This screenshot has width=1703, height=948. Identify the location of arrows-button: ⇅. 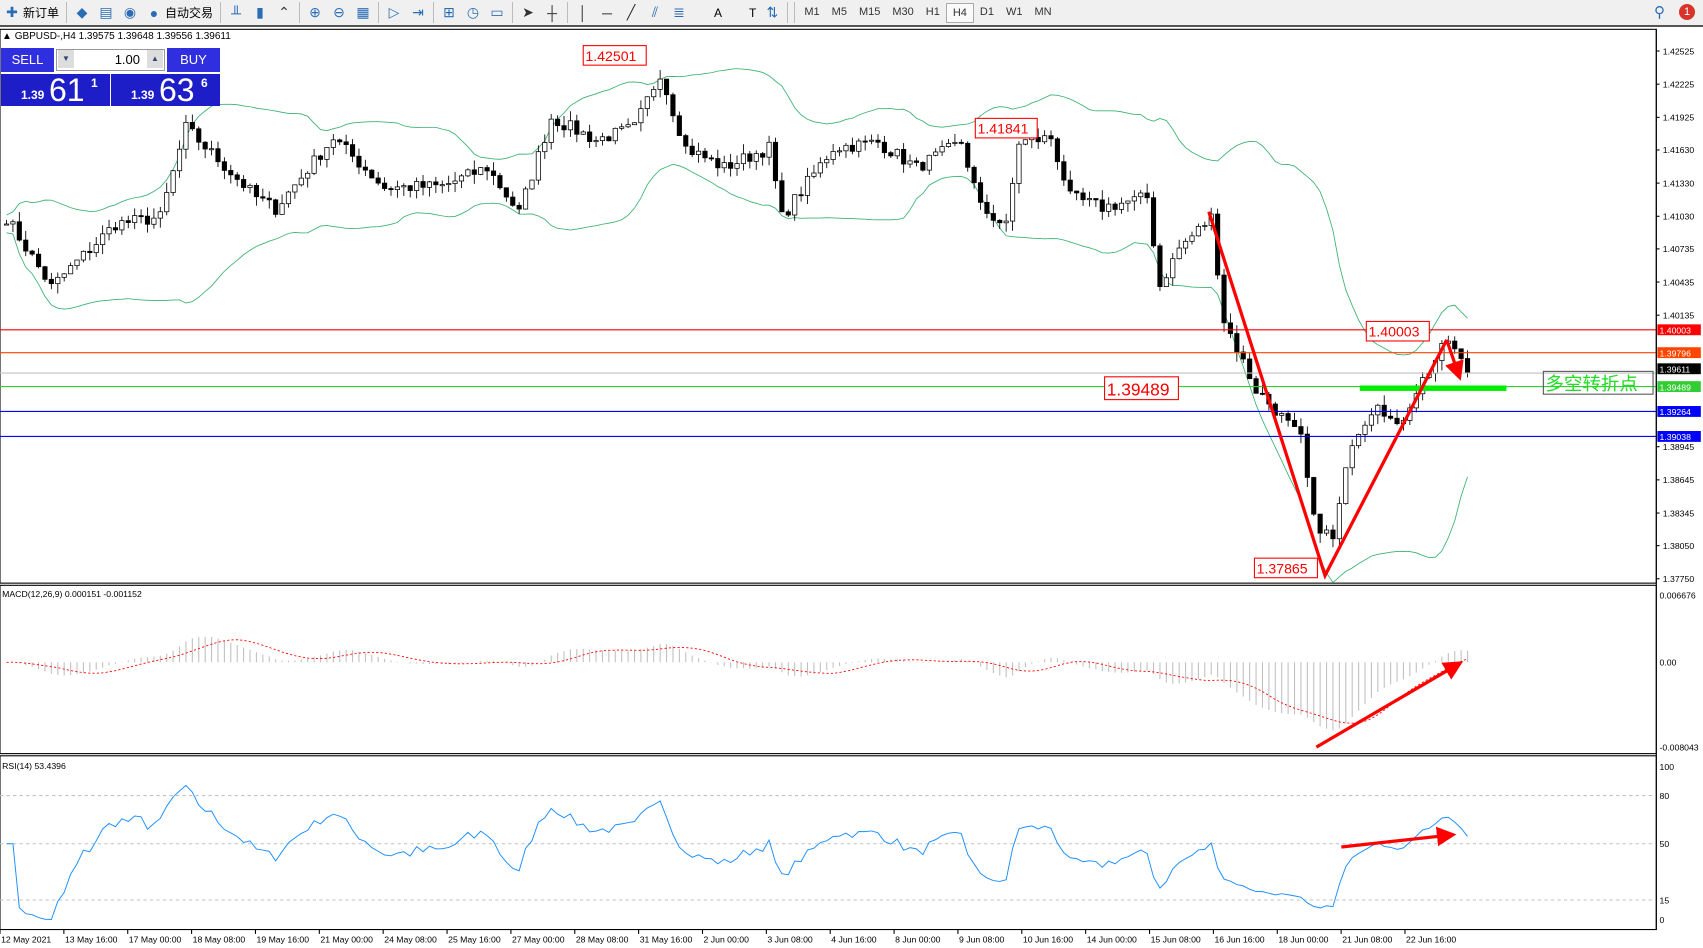
(772, 12).